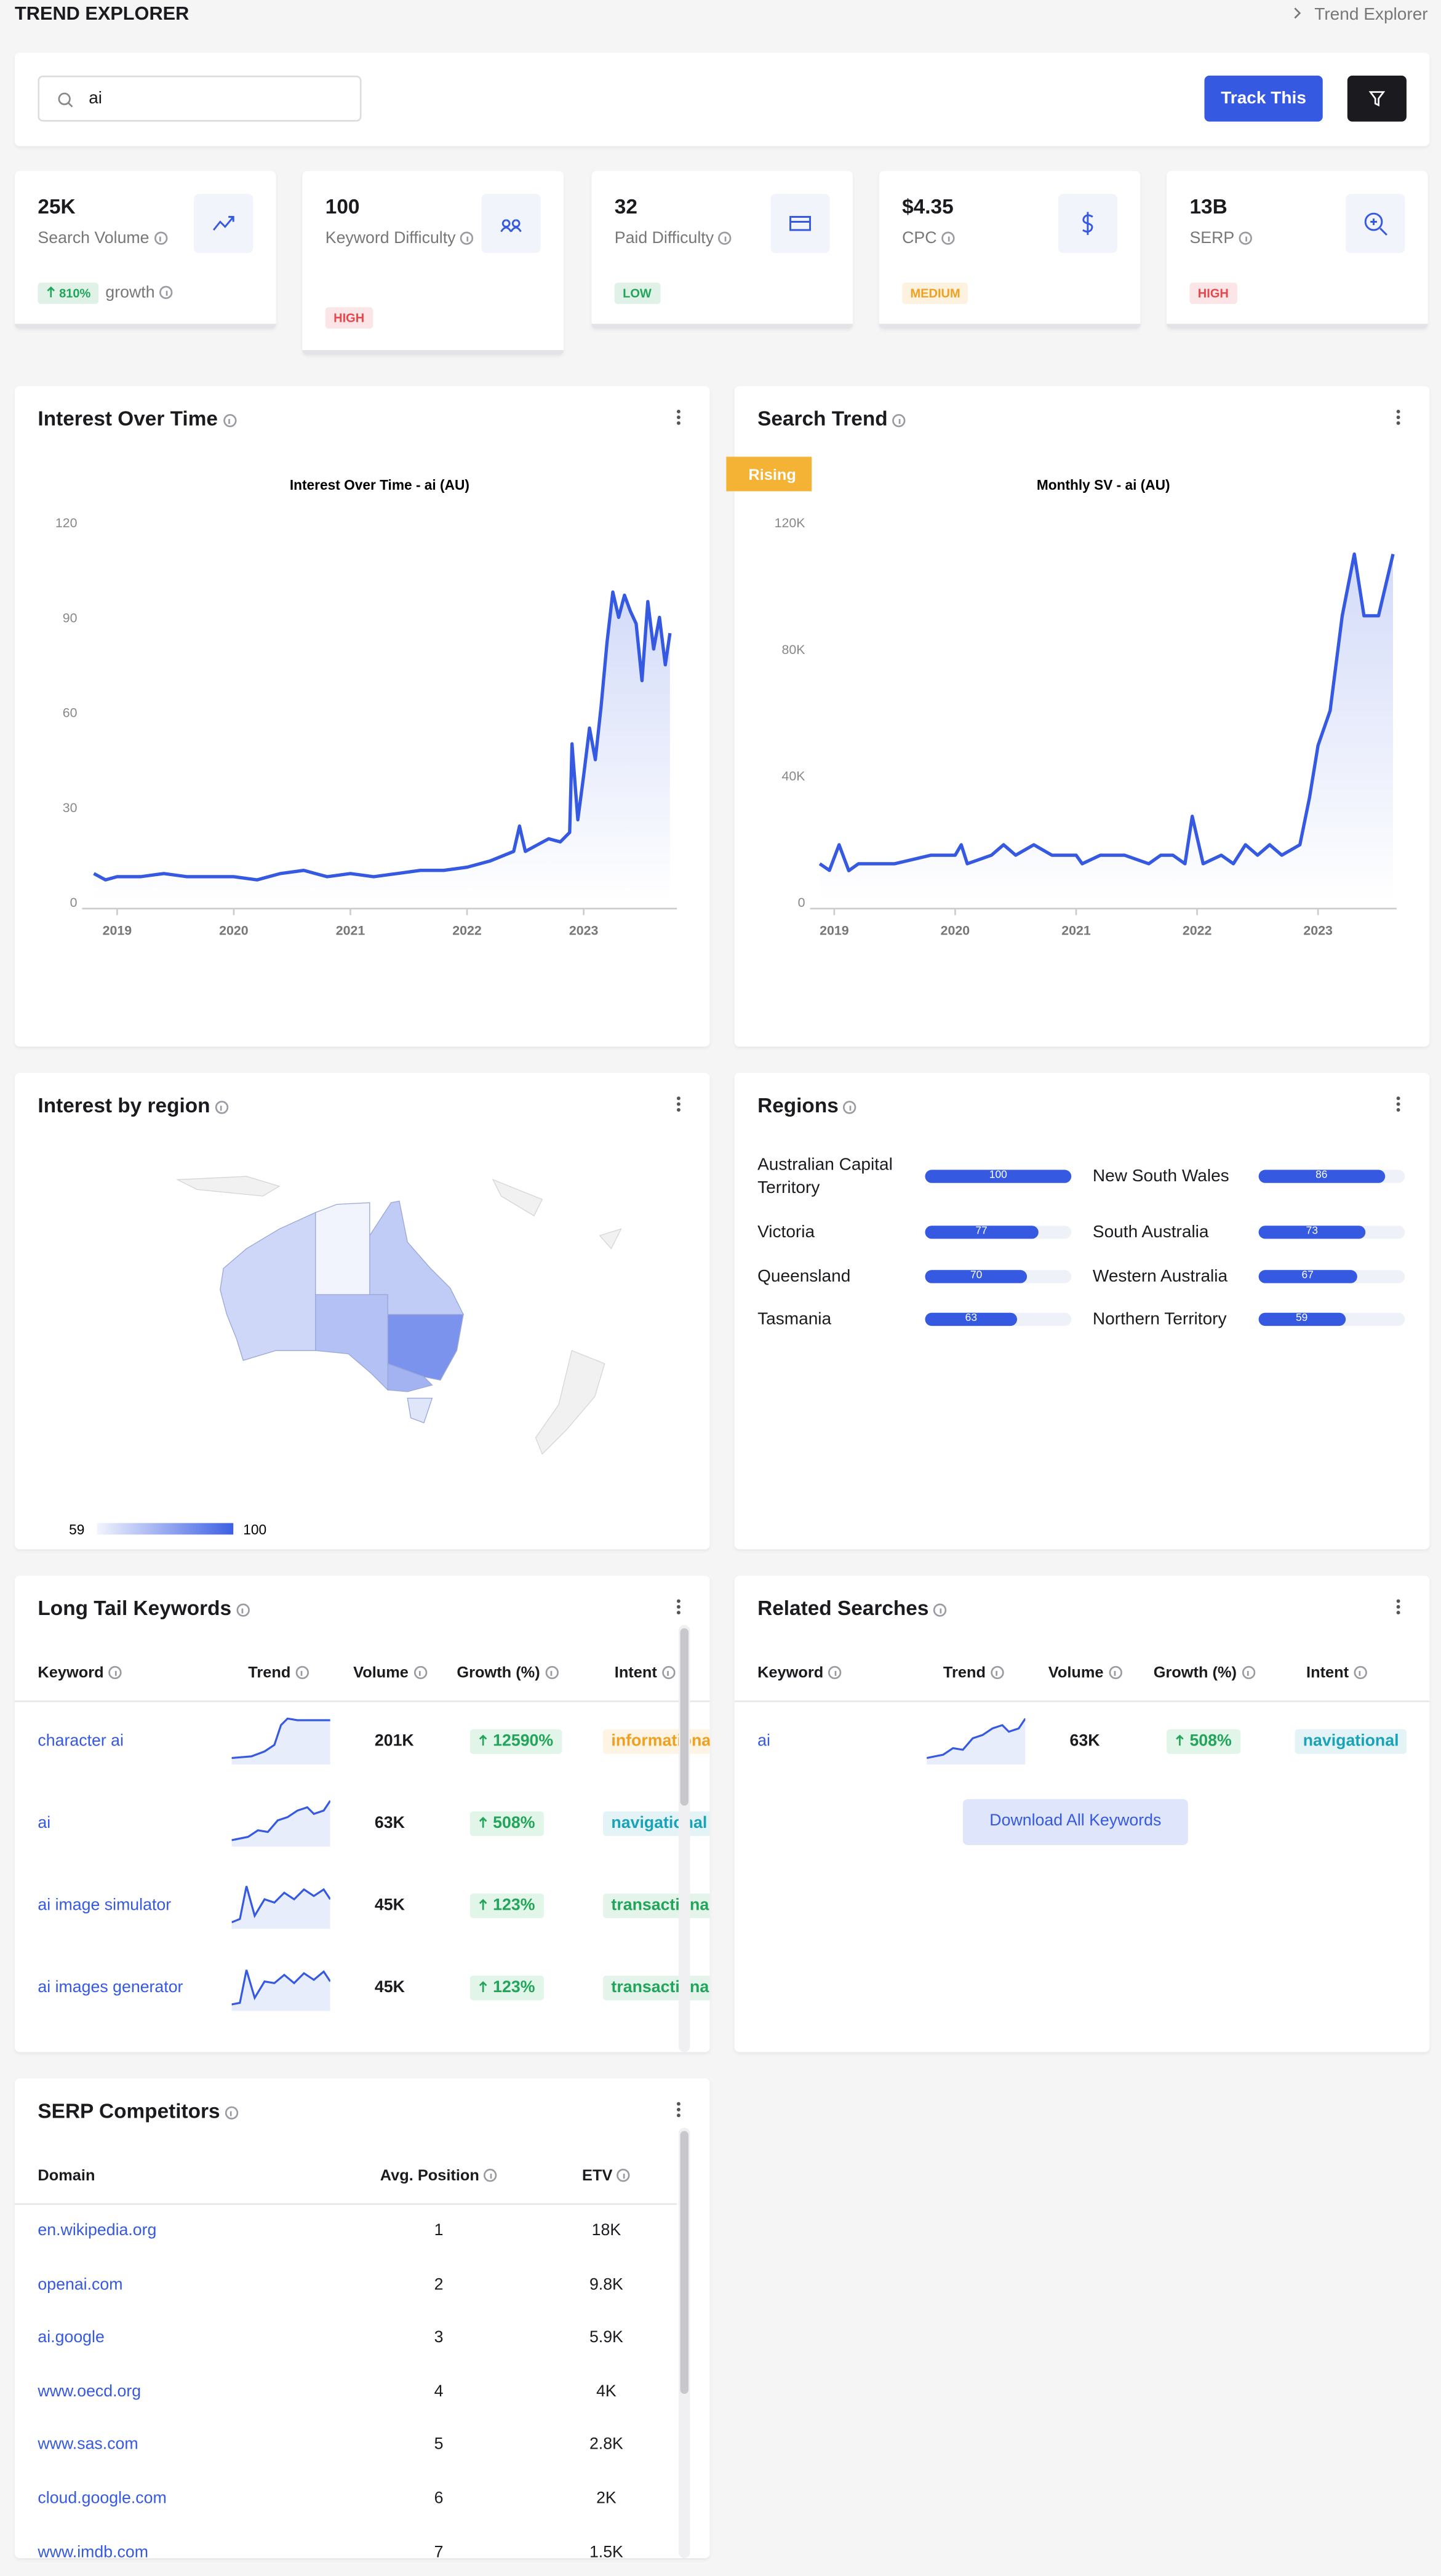 This screenshot has height=2576, width=1441. I want to click on region-bar: 100, so click(998, 1176).